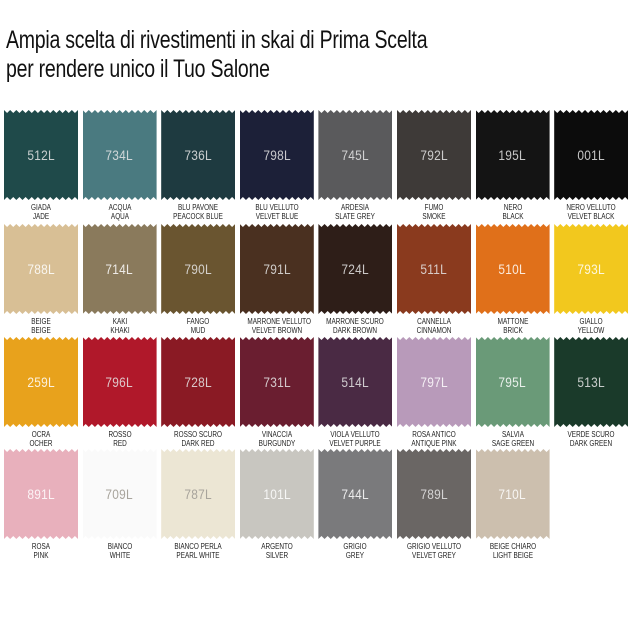 This screenshot has height=636, width=636. I want to click on color-swatch: 793L, so click(591, 269).